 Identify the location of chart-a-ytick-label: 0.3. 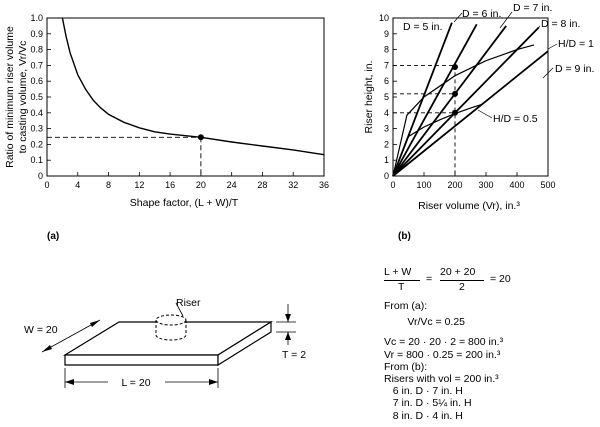
(36, 129).